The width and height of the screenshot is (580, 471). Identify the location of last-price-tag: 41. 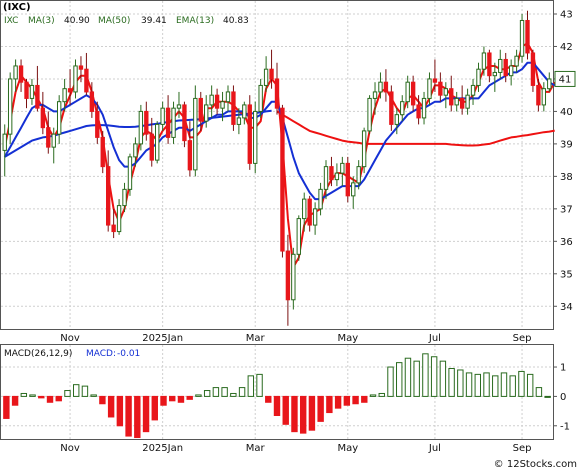
(565, 78).